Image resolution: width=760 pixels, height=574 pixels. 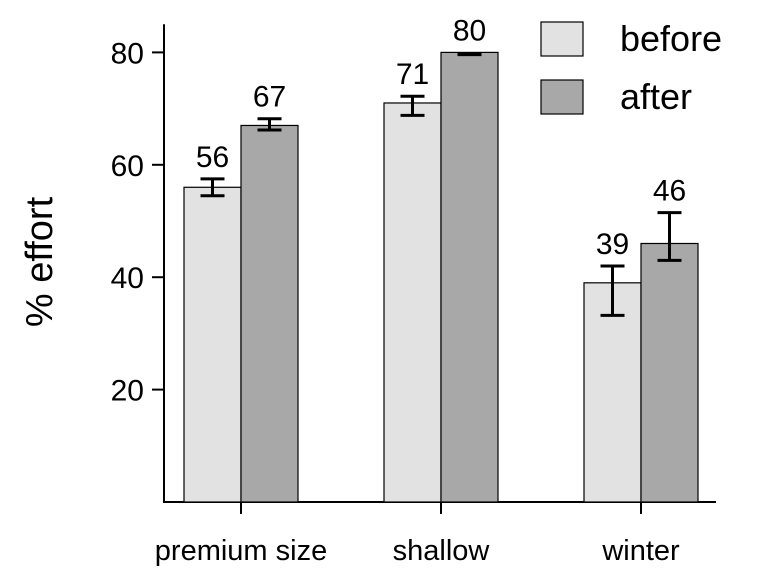 What do you see at coordinates (127, 391) in the screenshot?
I see `y-tick-label: 20` at bounding box center [127, 391].